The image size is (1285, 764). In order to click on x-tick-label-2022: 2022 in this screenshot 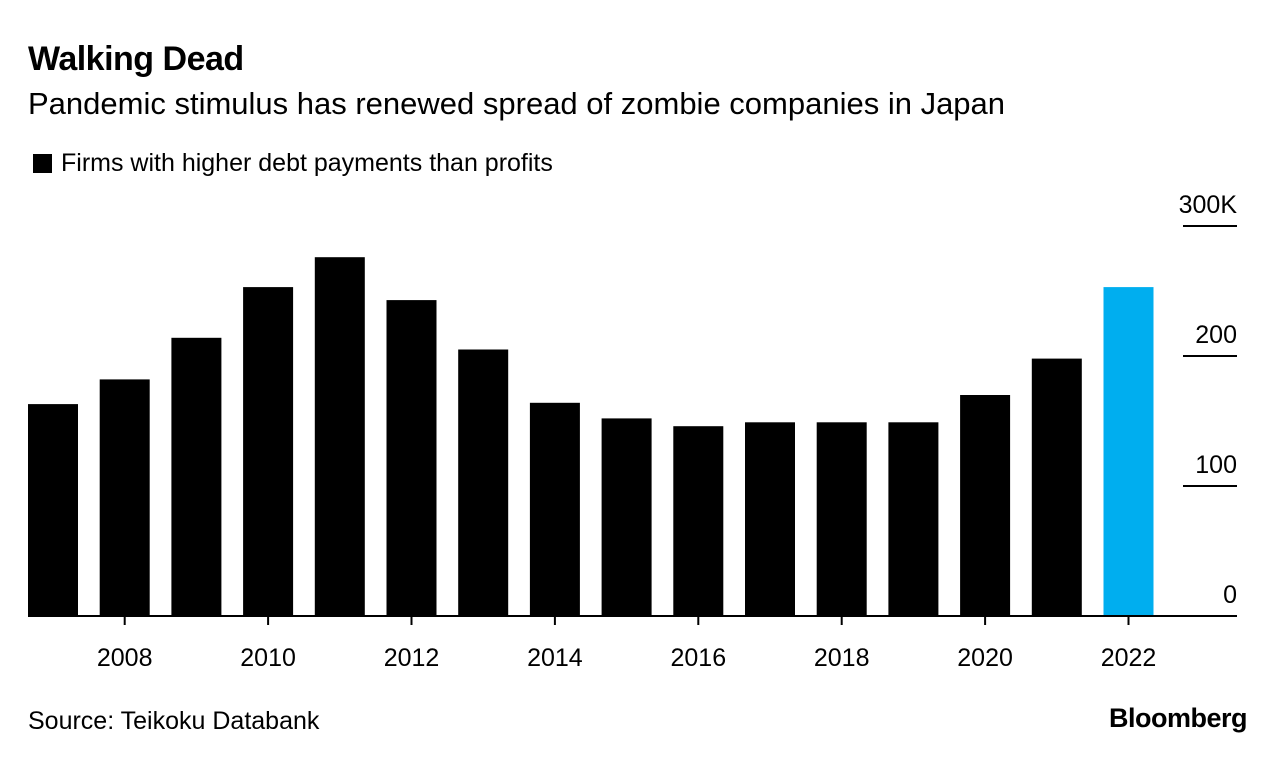, I will do `click(1129, 658)`.